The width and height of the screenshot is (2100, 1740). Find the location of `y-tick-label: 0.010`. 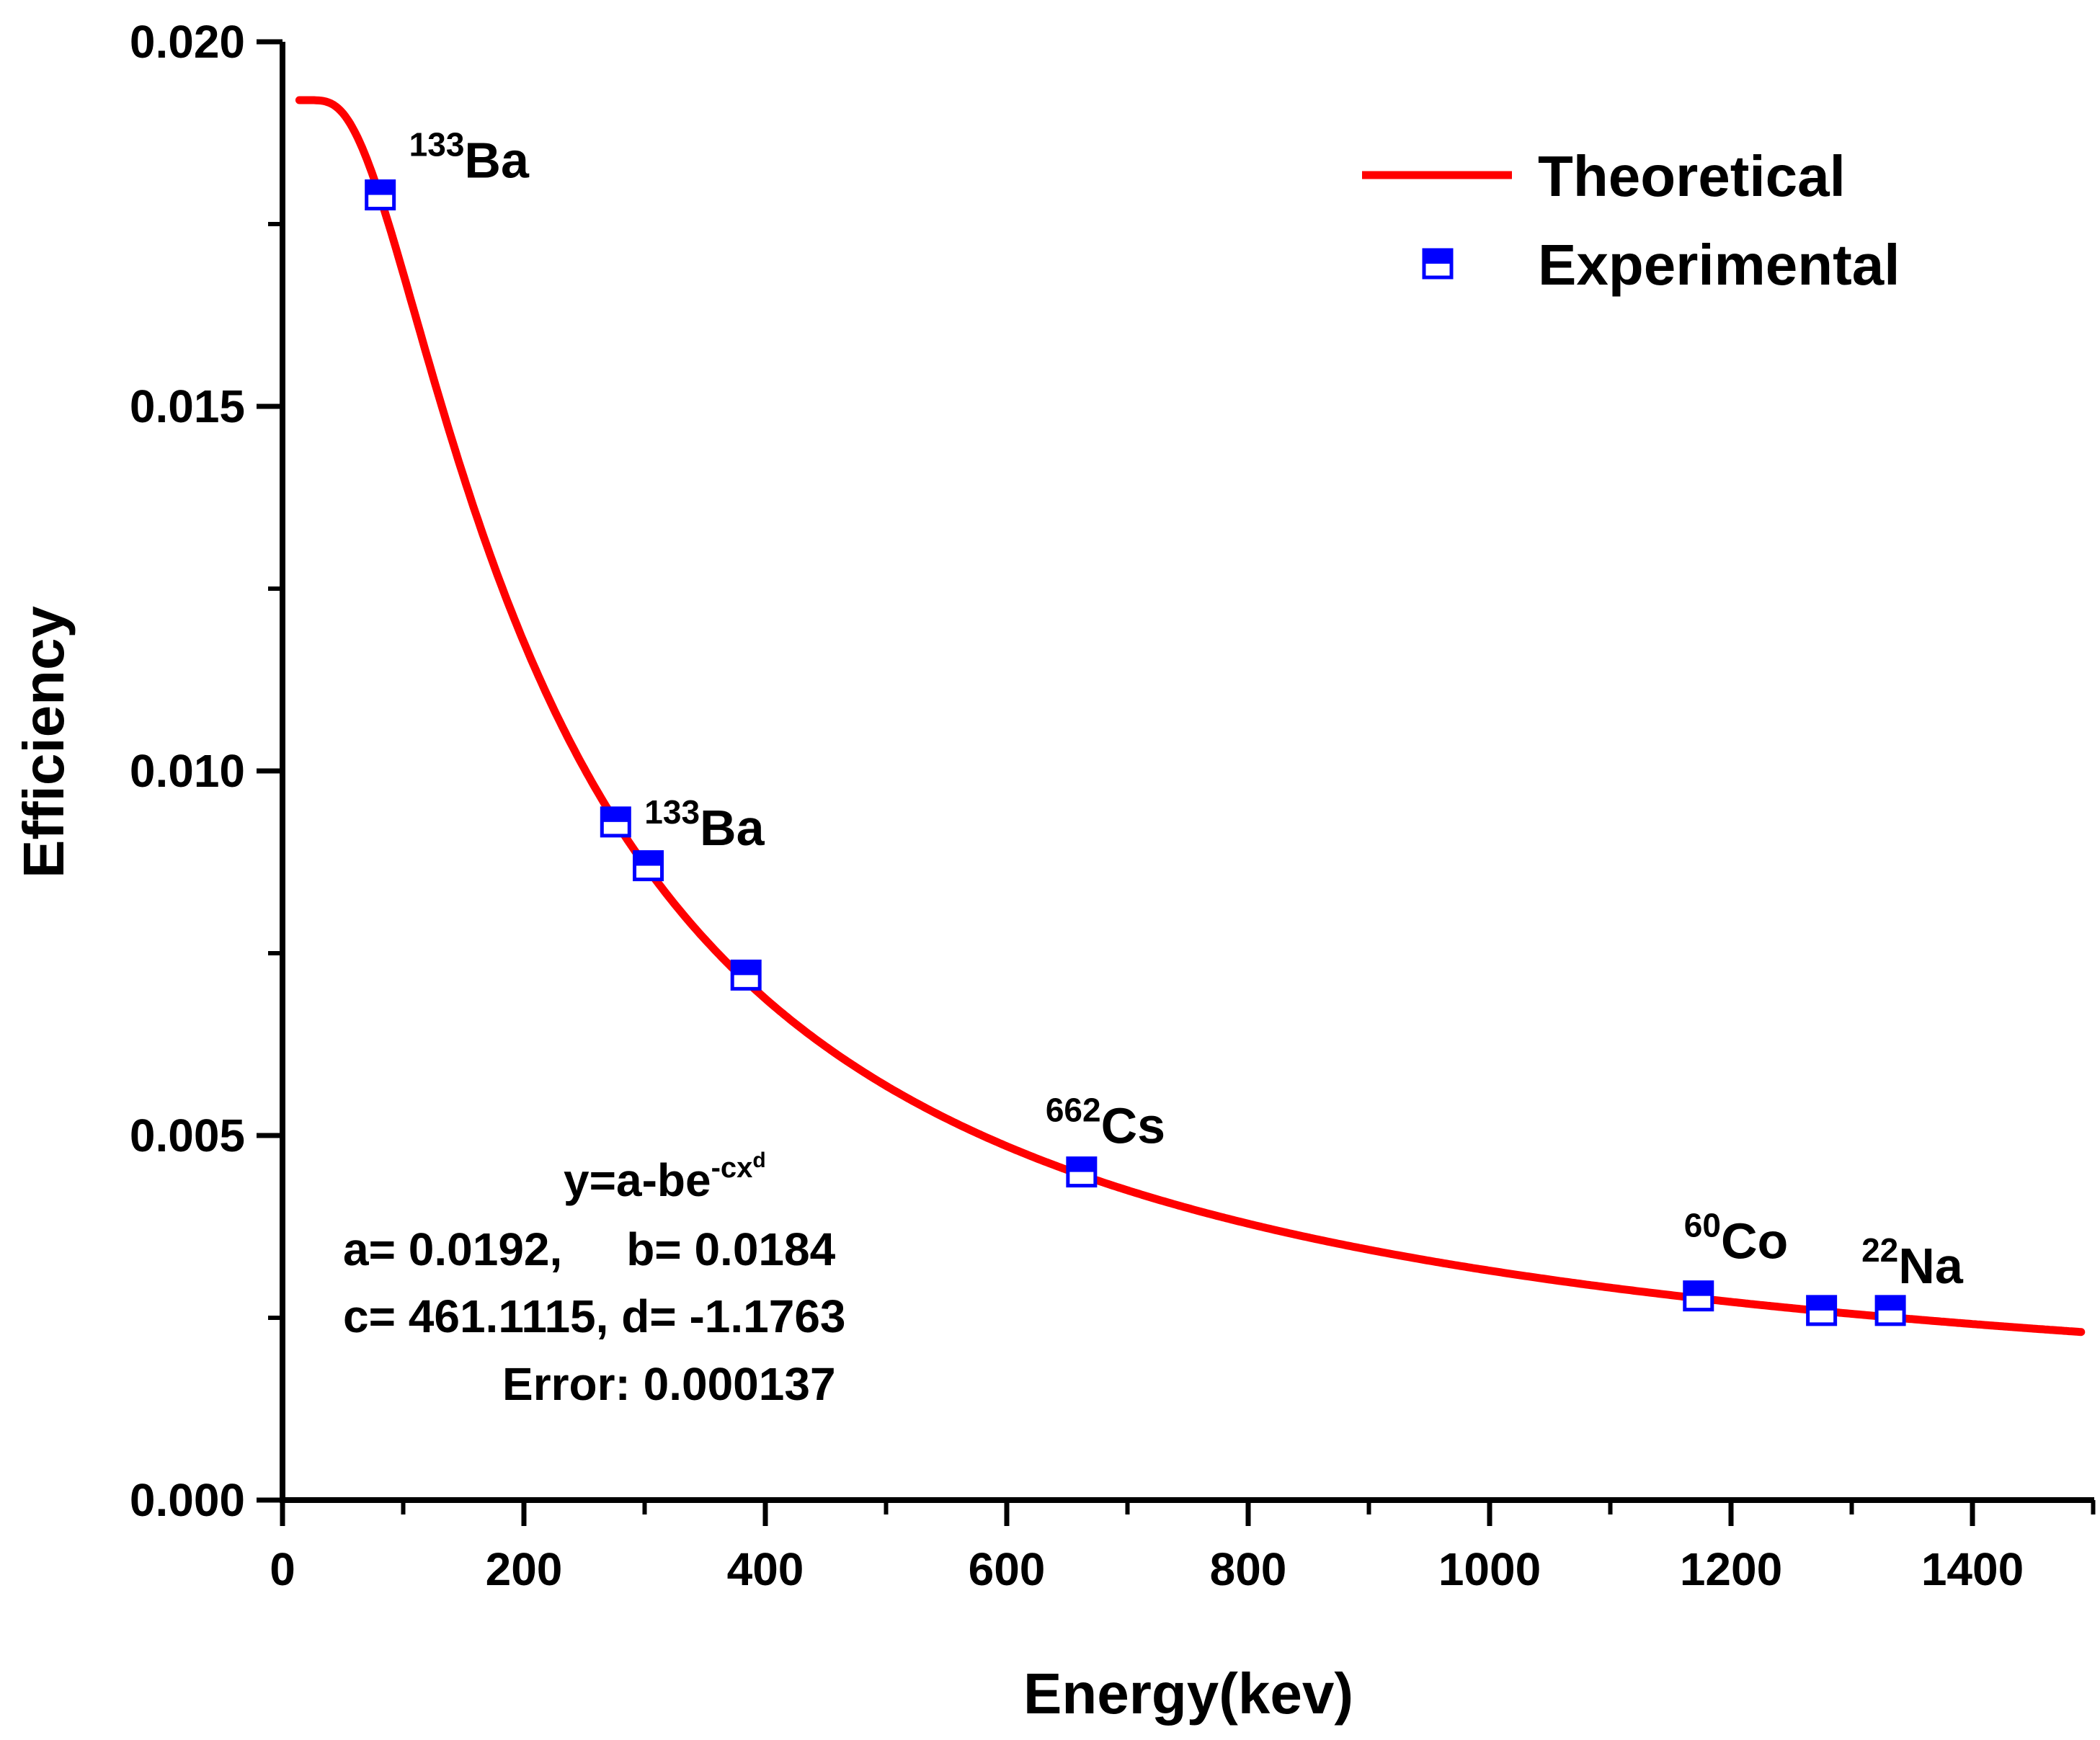

y-tick-label: 0.010 is located at coordinates (187, 771).